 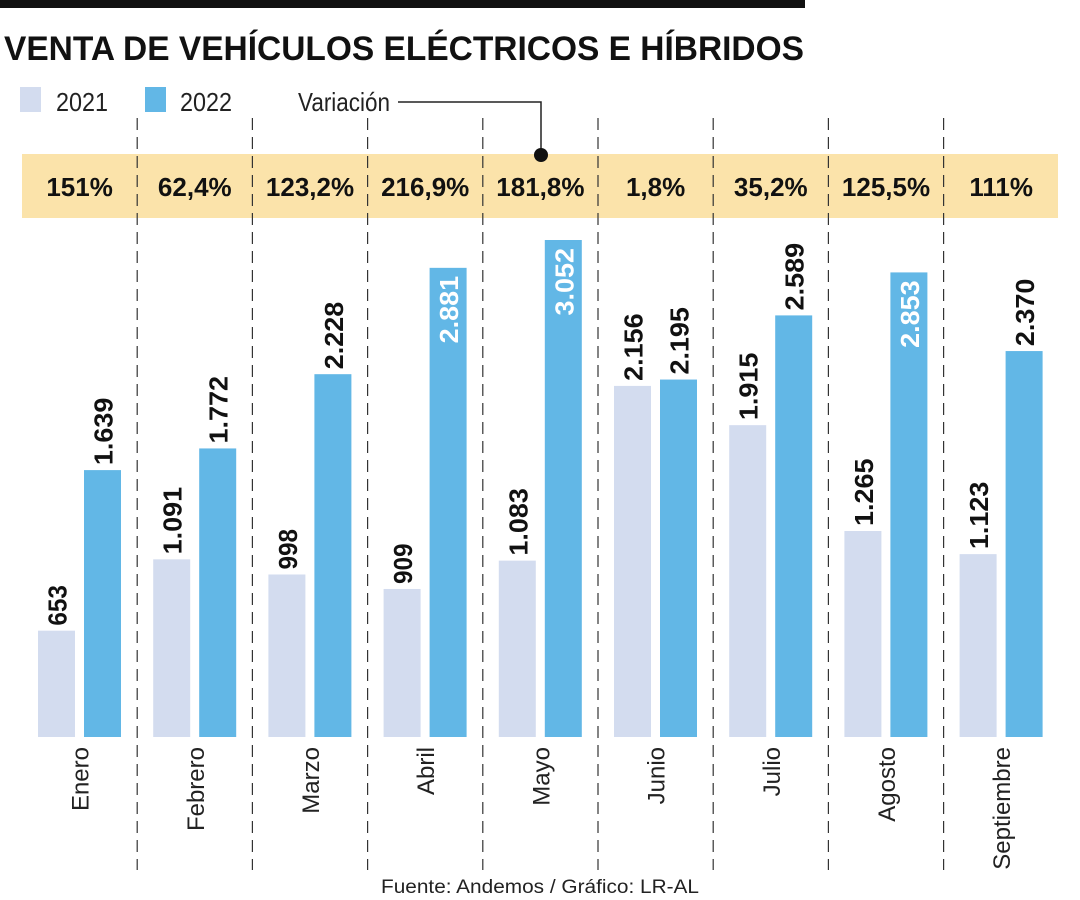 What do you see at coordinates (104, 432) in the screenshot?
I see `bar-value-label: 1.639` at bounding box center [104, 432].